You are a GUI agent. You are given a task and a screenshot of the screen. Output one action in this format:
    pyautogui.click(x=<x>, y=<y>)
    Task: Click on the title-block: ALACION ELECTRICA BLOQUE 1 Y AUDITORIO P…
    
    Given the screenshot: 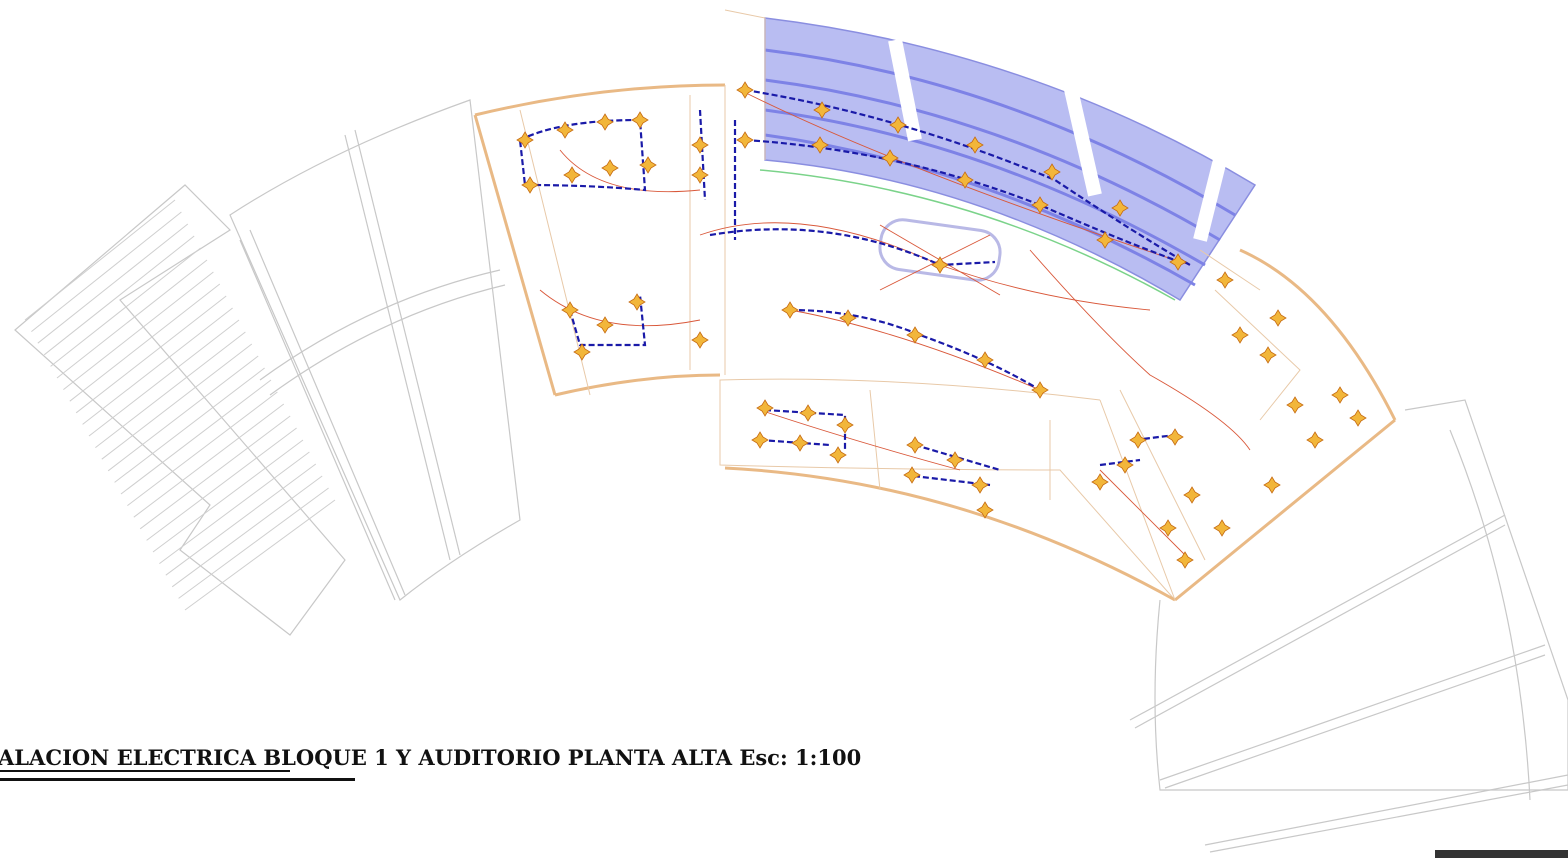 What is the action you would take?
    pyautogui.click(x=784, y=801)
    